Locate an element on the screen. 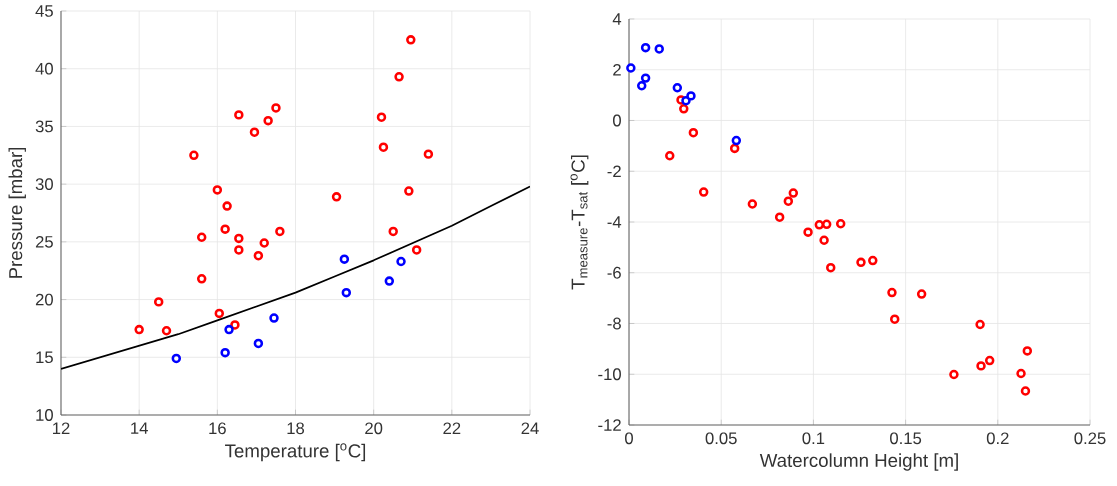 The width and height of the screenshot is (1117, 486). y-tick-label: 30 is located at coordinates (44, 184).